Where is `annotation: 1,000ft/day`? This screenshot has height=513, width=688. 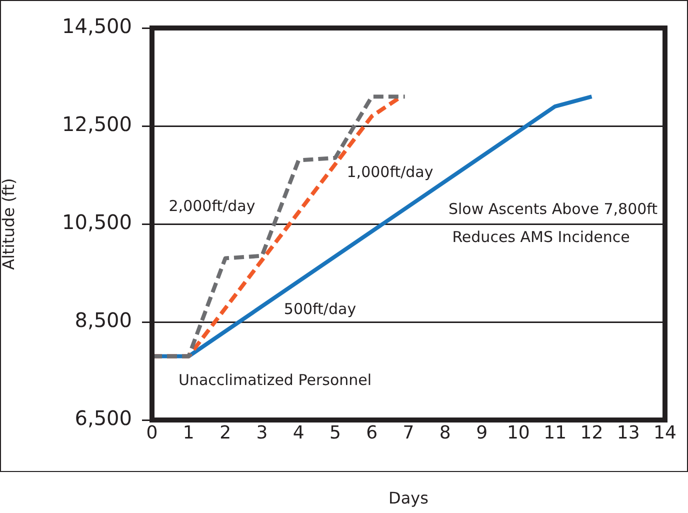 annotation: 1,000ft/day is located at coordinates (390, 171).